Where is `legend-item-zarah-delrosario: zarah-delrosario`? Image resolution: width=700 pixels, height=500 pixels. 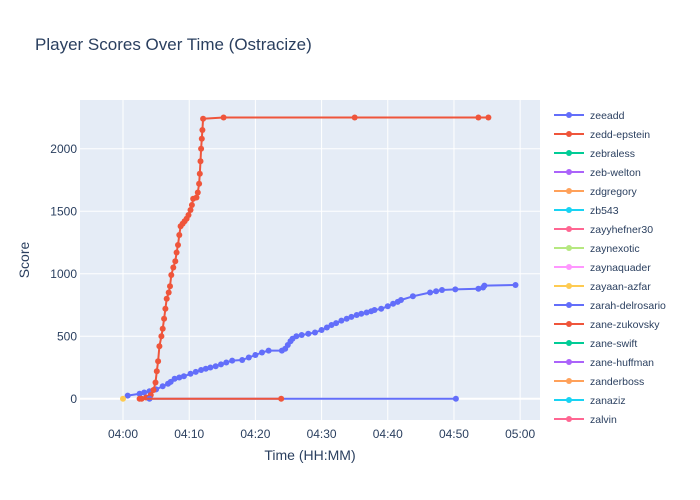
legend-item-zarah-delrosario: zarah-delrosario is located at coordinates (610, 306).